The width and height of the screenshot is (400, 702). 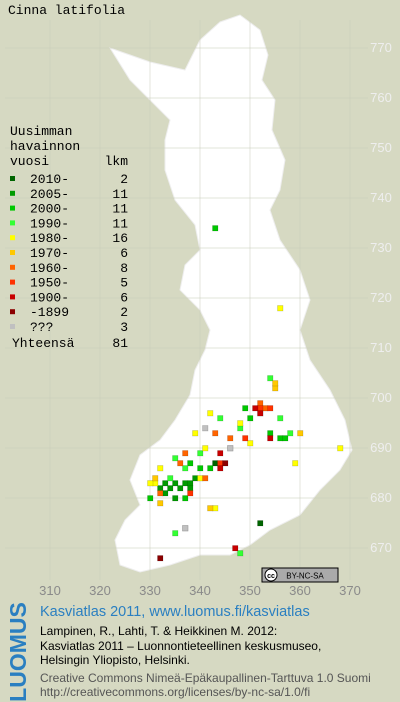 What do you see at coordinates (124, 327) in the screenshot?
I see `legend-count: 3` at bounding box center [124, 327].